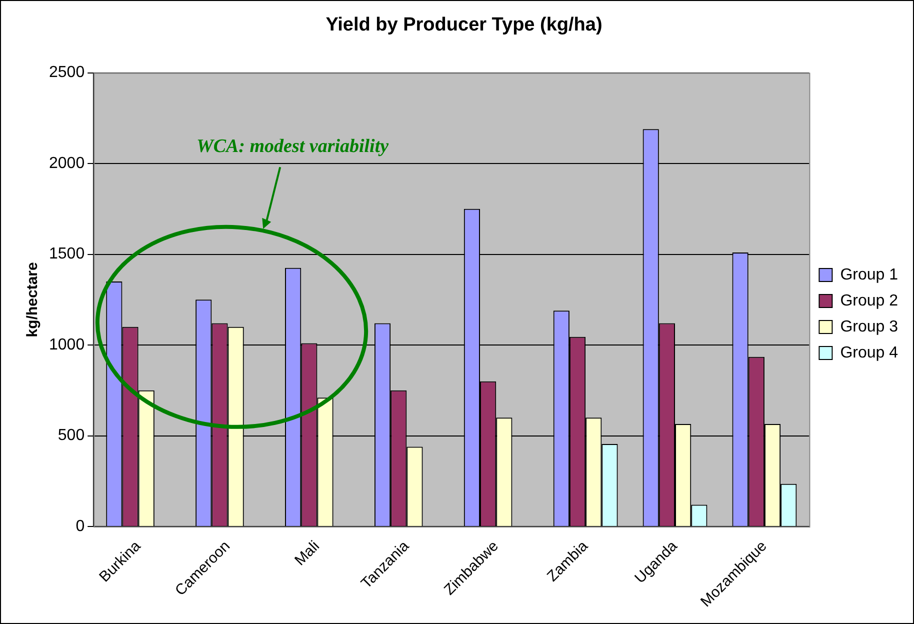 The width and height of the screenshot is (914, 624). Describe the element at coordinates (67, 345) in the screenshot. I see `y-tick-label: 1000` at that location.